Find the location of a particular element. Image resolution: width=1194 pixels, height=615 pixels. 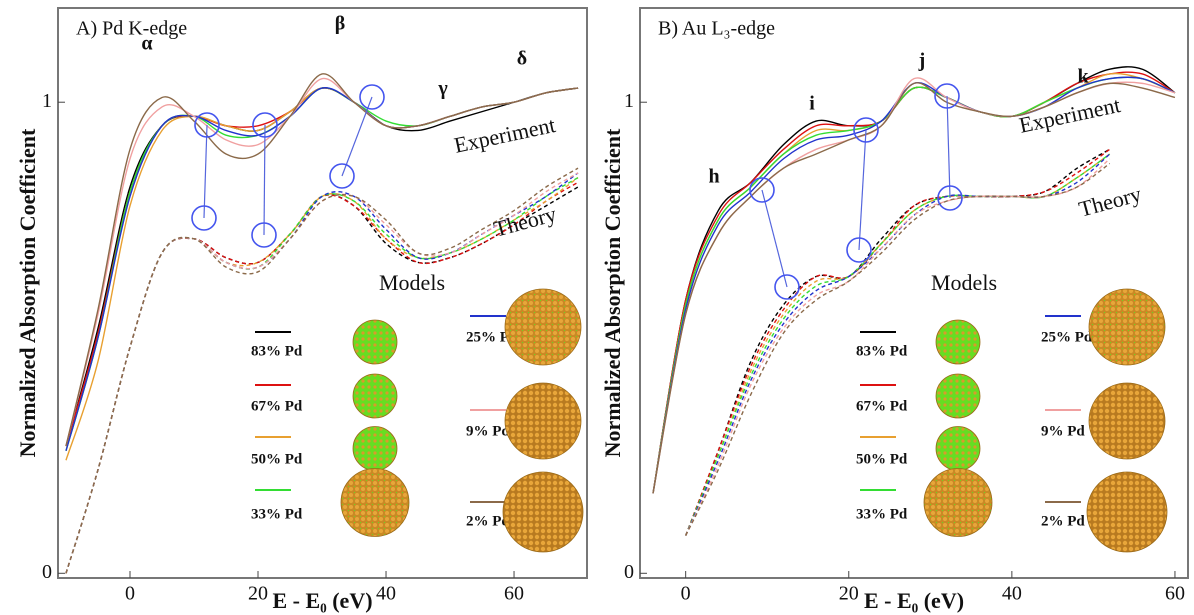

peak-label: δ is located at coordinates (522, 59).